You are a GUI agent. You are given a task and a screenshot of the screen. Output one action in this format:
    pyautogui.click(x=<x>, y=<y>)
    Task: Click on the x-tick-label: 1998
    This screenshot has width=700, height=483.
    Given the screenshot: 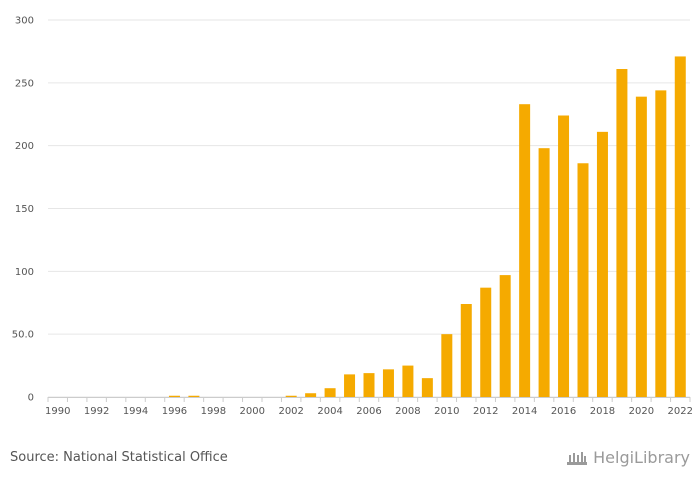 What is the action you would take?
    pyautogui.click(x=213, y=411)
    